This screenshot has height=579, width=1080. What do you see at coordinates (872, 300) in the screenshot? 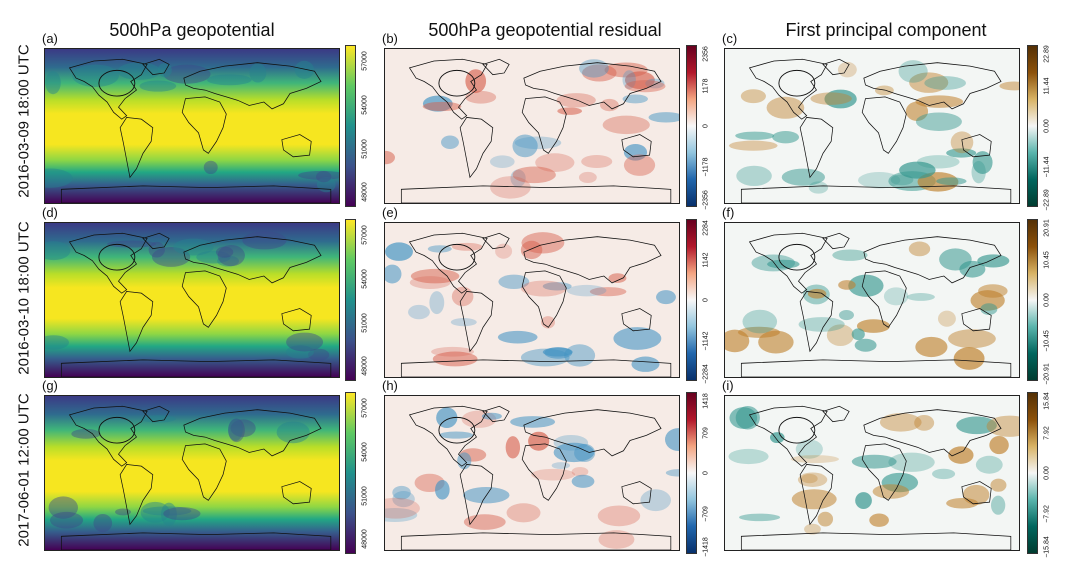
I see `map-panel-f` at bounding box center [872, 300].